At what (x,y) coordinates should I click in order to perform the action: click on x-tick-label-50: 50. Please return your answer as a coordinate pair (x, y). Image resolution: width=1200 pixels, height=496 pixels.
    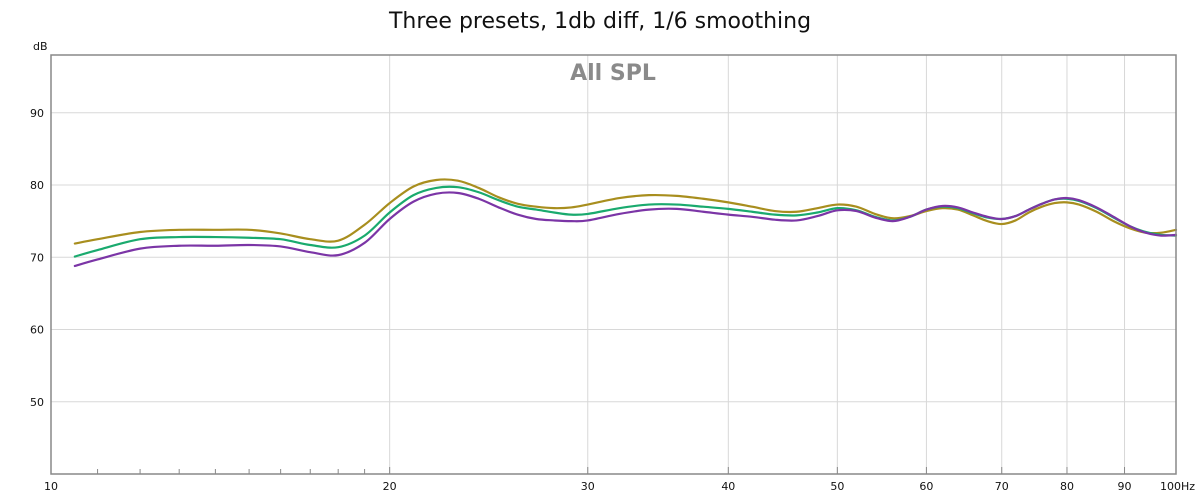
    Looking at the image, I should click on (837, 486).